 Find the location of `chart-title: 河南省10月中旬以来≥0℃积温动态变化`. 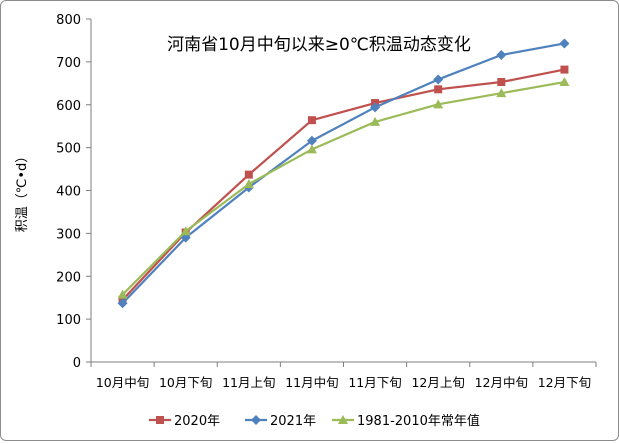

chart-title: 河南省10月中旬以来≥0℃积温动态变化 is located at coordinates (319, 45).